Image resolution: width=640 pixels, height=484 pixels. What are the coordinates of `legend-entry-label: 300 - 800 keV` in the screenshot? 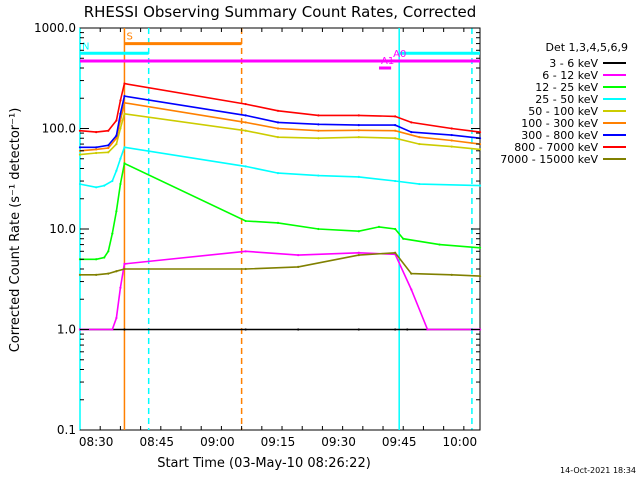 It's located at (559, 135).